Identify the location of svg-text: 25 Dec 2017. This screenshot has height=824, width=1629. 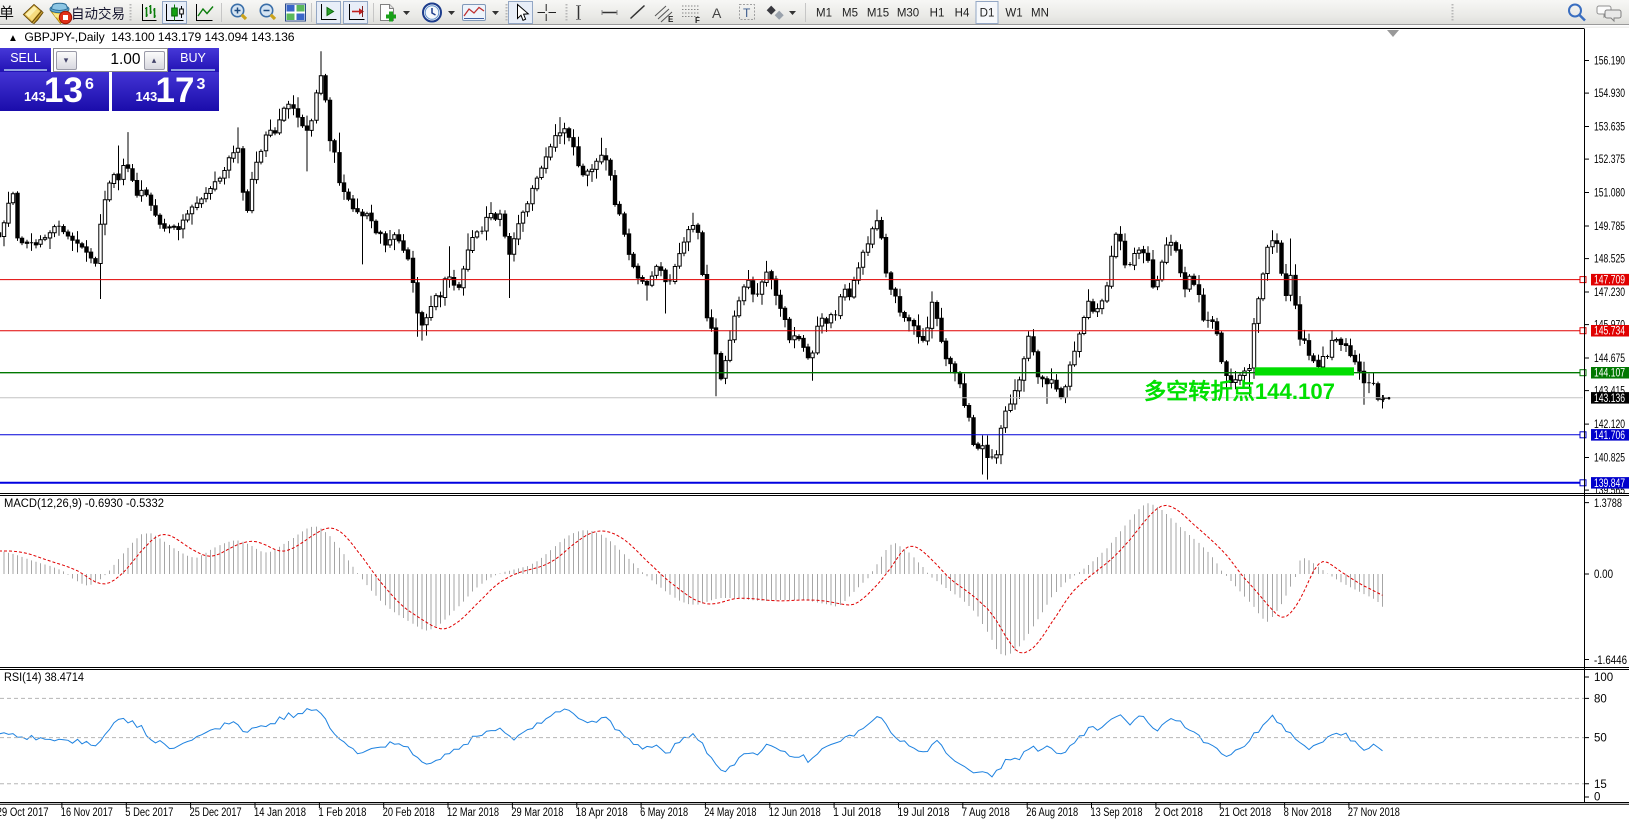
(216, 813).